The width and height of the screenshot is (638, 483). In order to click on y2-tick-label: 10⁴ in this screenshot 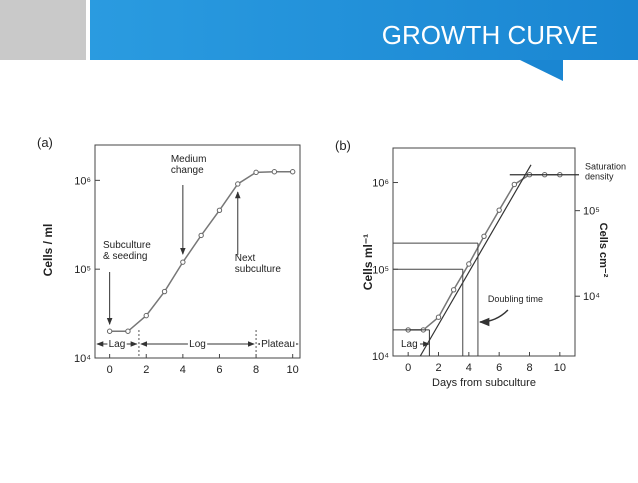, I will do `click(591, 297)`.